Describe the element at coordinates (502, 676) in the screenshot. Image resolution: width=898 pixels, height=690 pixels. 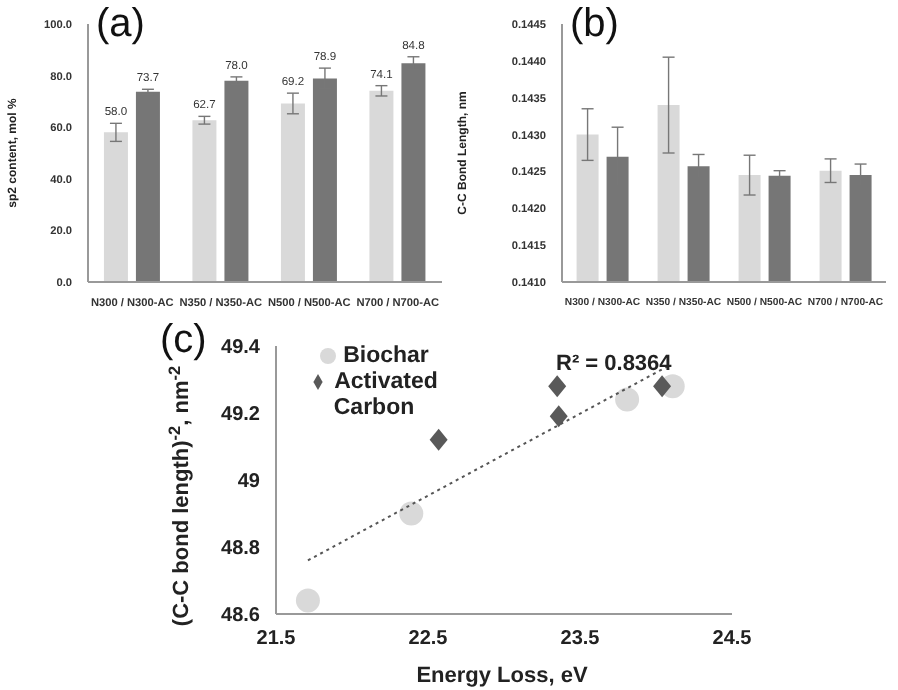
I see `x-axis-title: Energy Loss, eV` at that location.